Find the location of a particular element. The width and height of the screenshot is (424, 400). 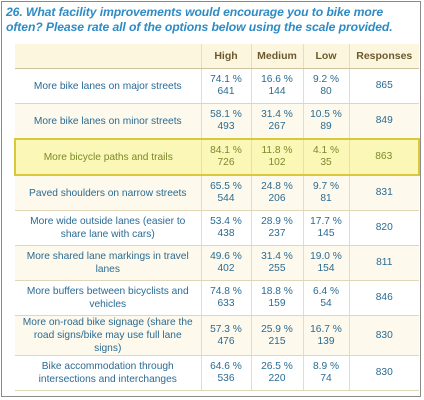

medium-count: 220 is located at coordinates (277, 378).